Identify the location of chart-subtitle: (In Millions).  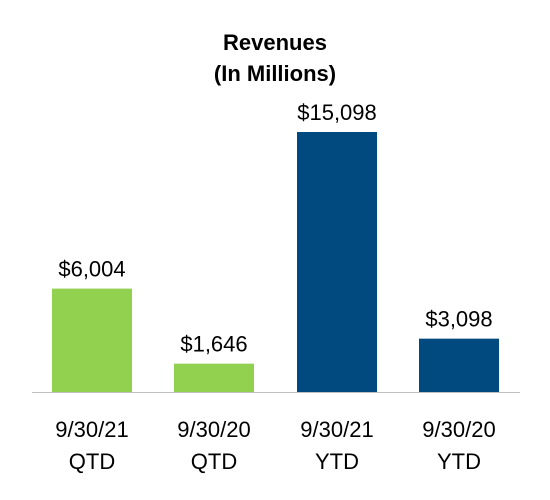
(275, 73).